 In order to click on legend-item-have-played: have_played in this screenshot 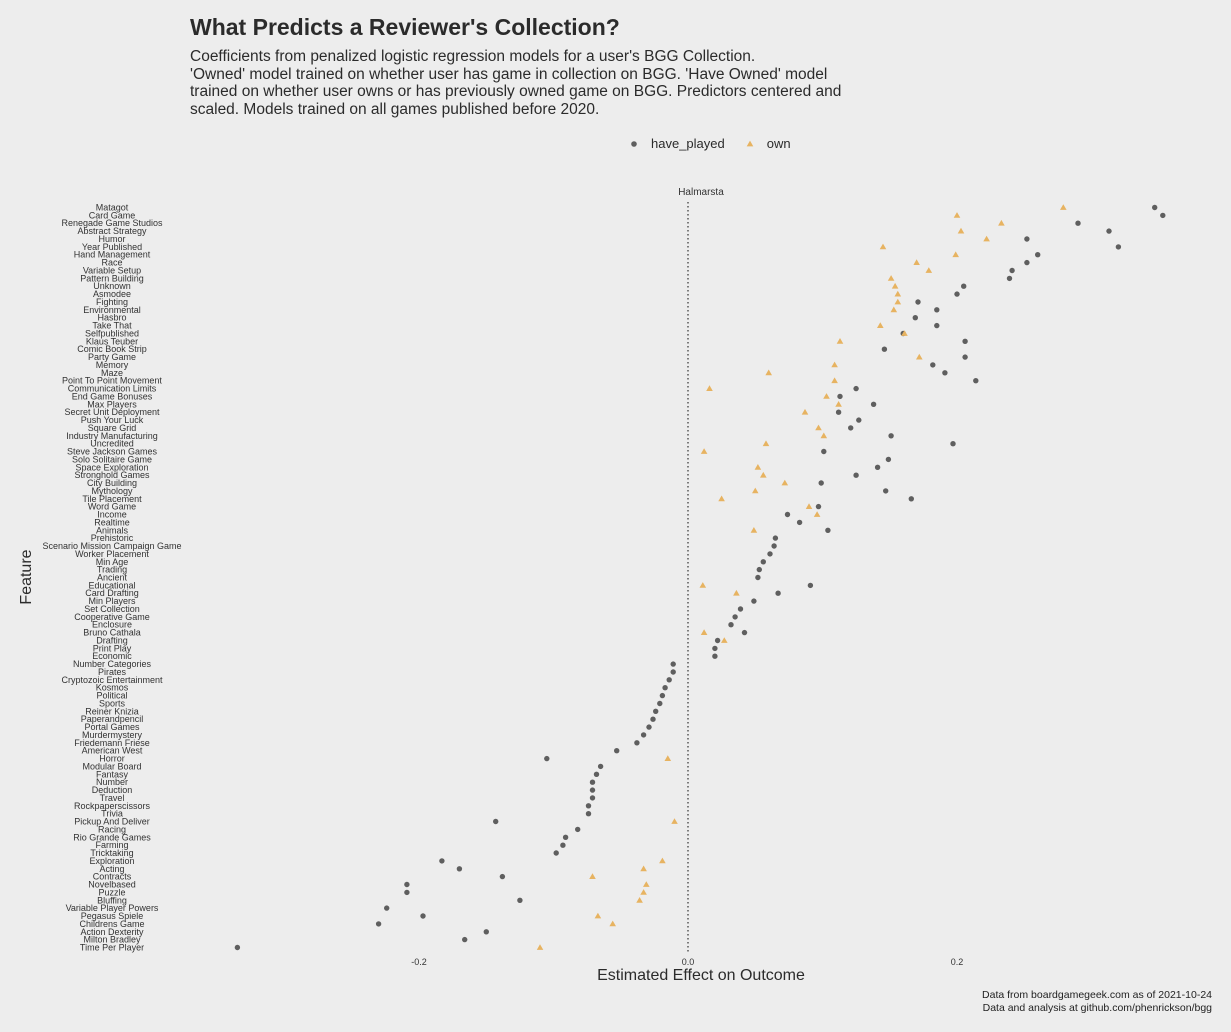, I will do `click(676, 143)`.